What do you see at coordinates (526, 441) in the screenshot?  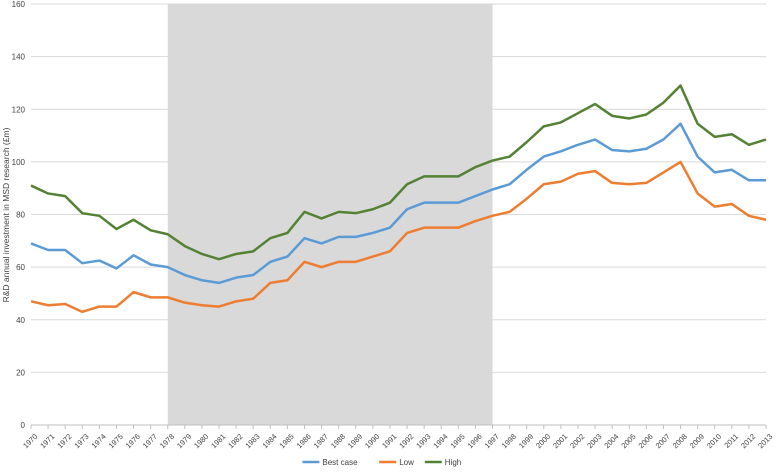 I see `x-tick-label: 1999` at bounding box center [526, 441].